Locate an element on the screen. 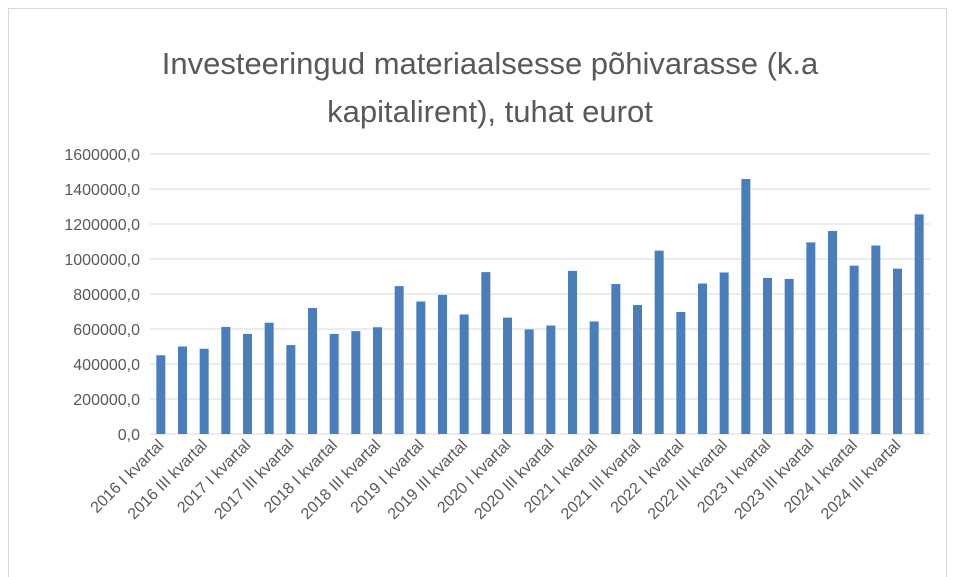 Image resolution: width=955 pixels, height=577 pixels. y-tick-label: 0,0 is located at coordinates (129, 435).